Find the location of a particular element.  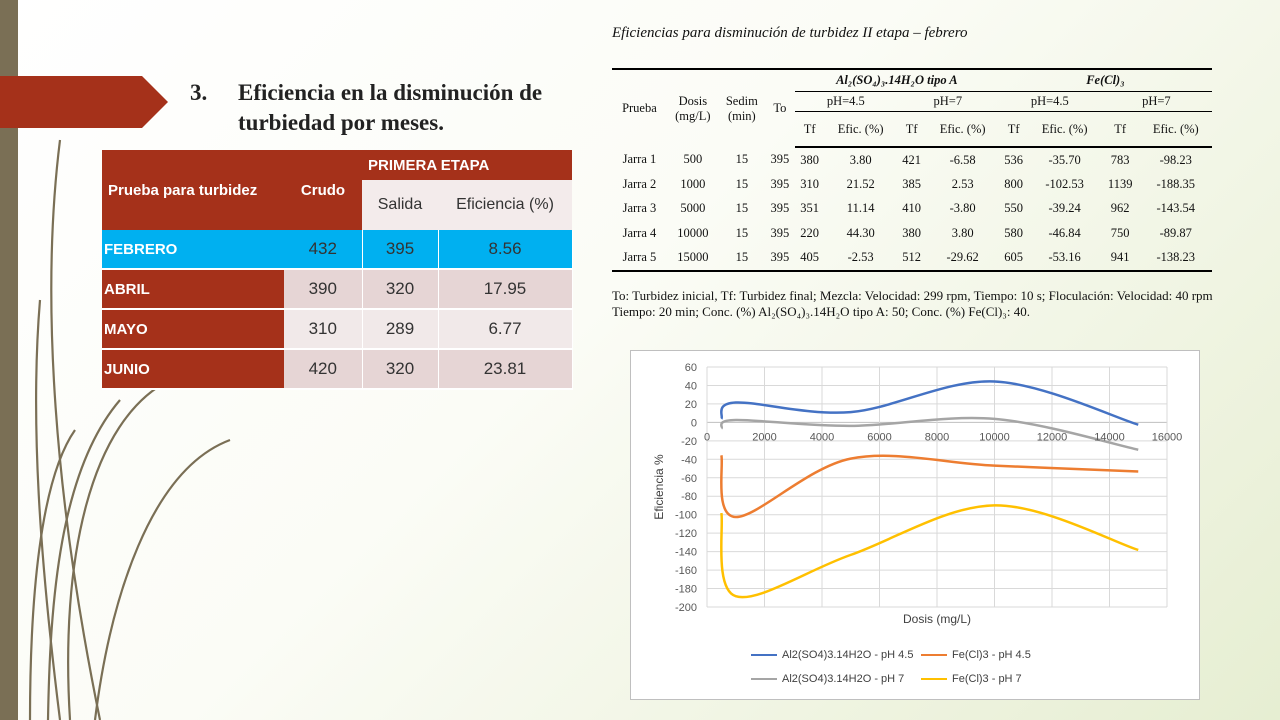

table-cell: -46.84 is located at coordinates (1064, 232).